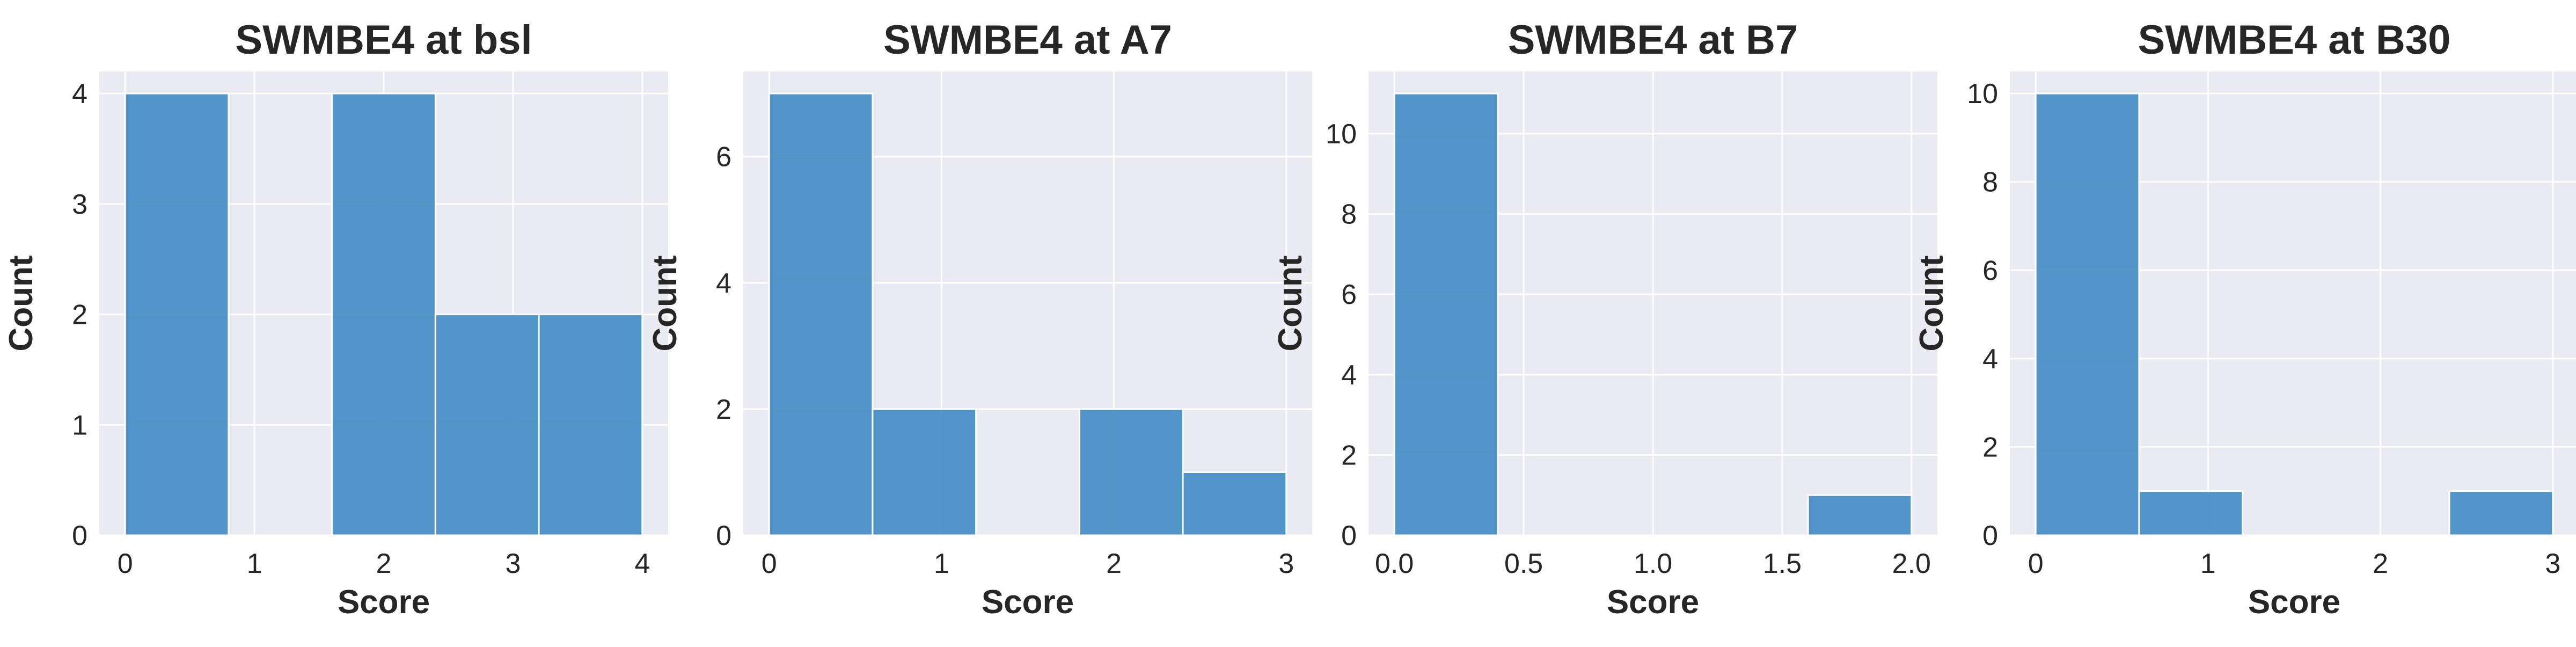 The image size is (2576, 647). Describe the element at coordinates (1653, 40) in the screenshot. I see `chart-title: SWMBE4 at B7` at that location.